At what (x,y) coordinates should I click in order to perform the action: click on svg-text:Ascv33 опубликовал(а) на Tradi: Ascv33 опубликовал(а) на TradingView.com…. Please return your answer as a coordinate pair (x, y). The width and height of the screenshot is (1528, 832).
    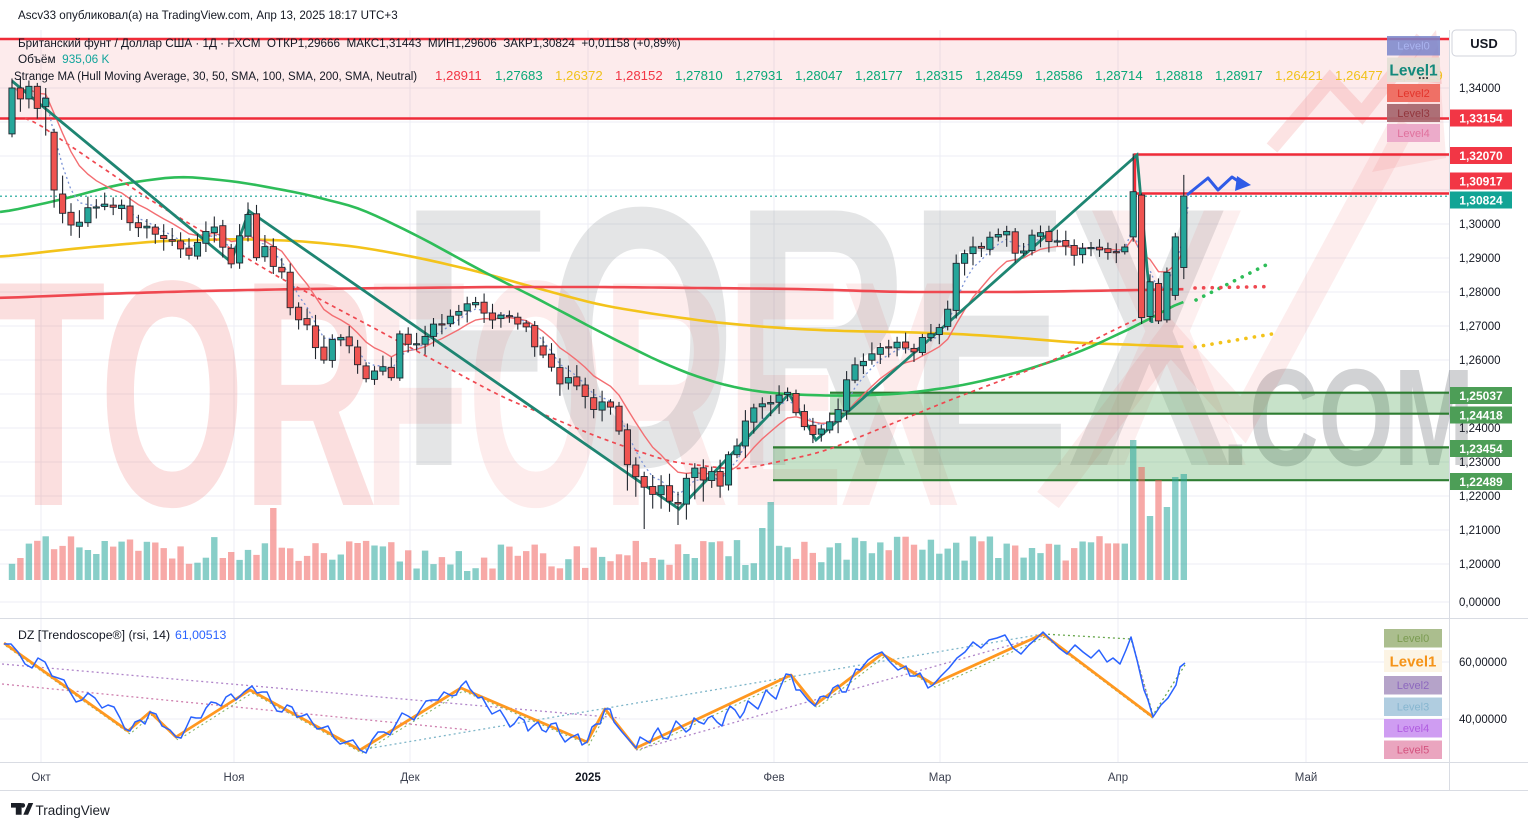
    Looking at the image, I should click on (208, 15).